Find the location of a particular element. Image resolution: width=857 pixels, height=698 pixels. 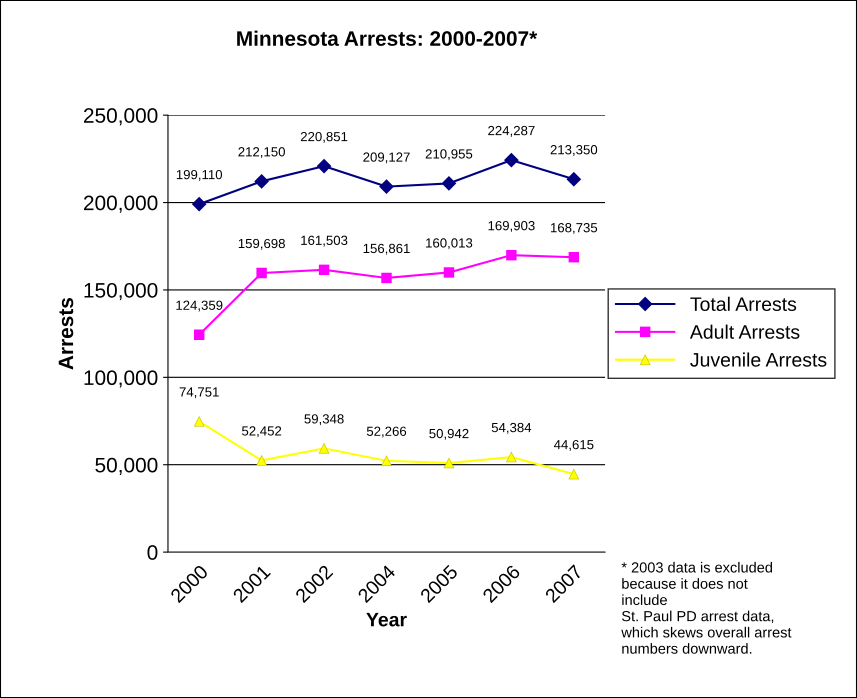

data-label: 52,266 is located at coordinates (386, 432).